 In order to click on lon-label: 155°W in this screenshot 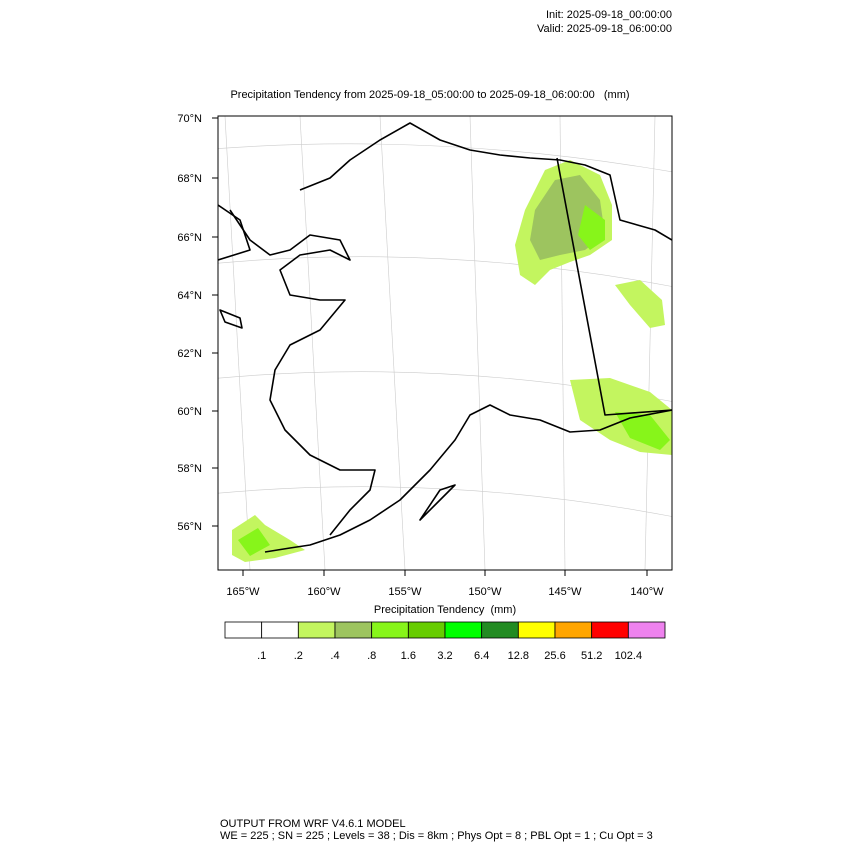, I will do `click(405, 592)`.